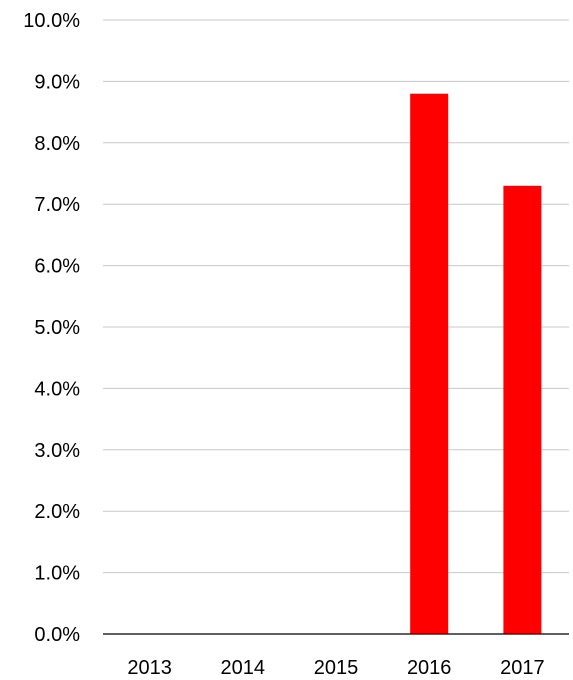 This screenshot has width=573, height=680. Describe the element at coordinates (149, 668) in the screenshot. I see `x-tick-label: 2013` at that location.